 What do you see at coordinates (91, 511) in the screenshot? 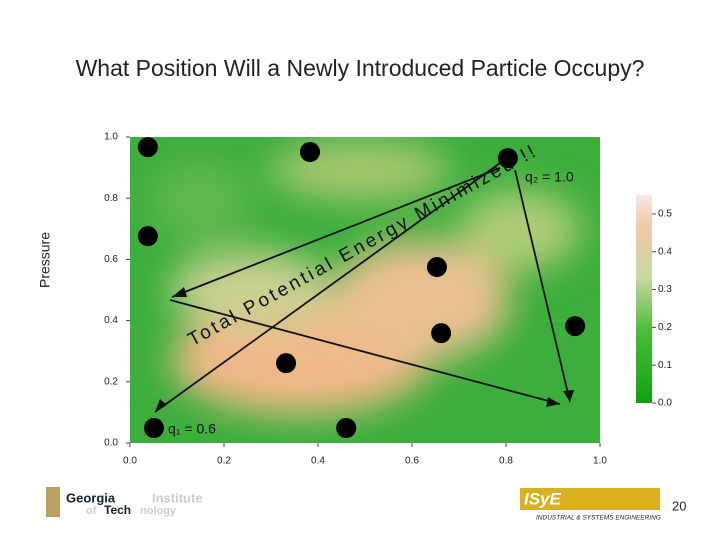
I see `logo-text: of` at bounding box center [91, 511].